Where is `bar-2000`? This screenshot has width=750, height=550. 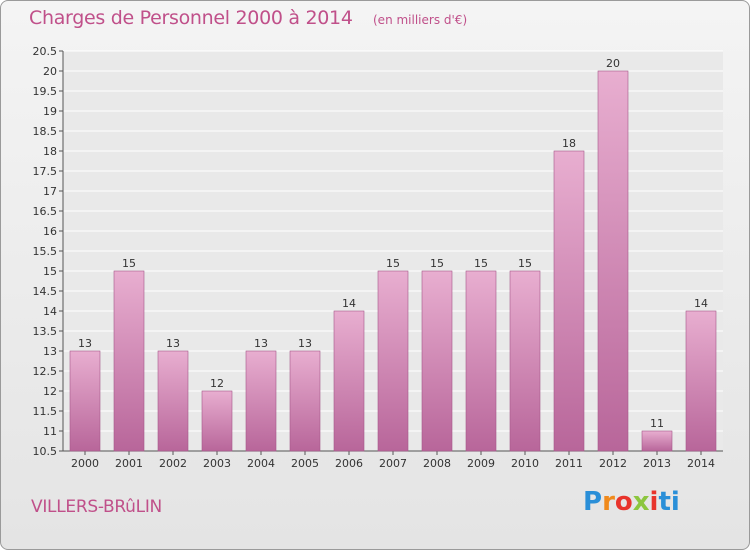 bar-2000 is located at coordinates (85, 401).